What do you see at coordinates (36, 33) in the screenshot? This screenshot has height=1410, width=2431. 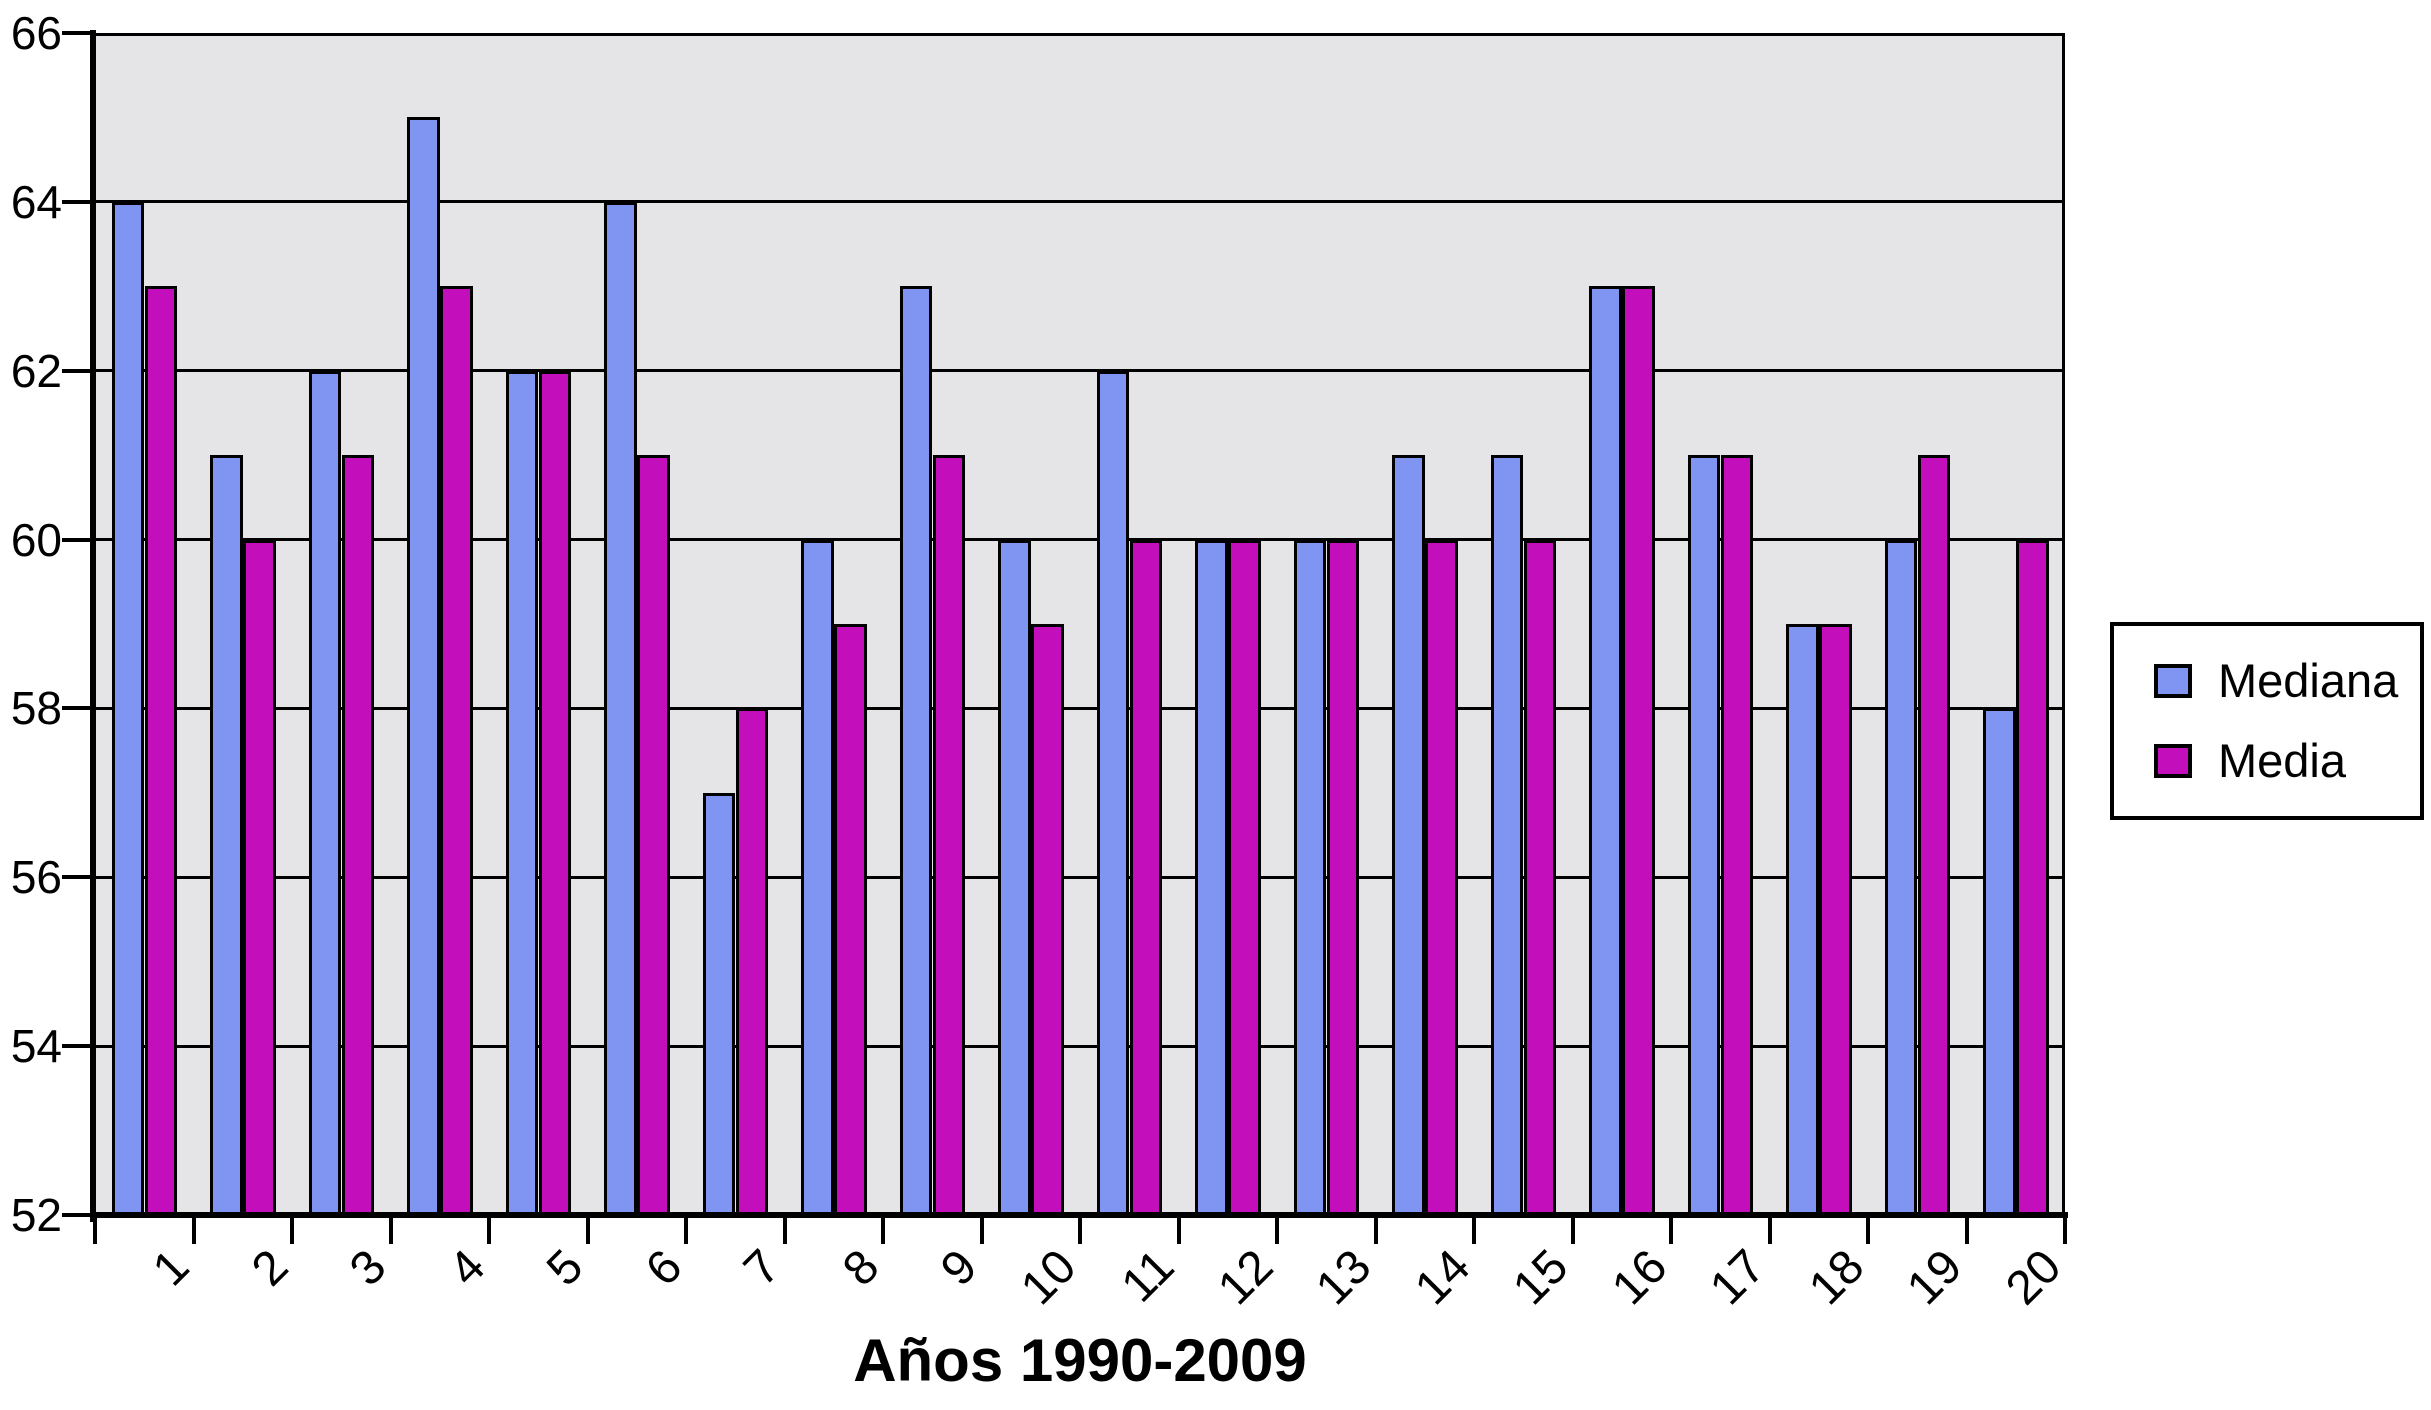 I see `y-tick-label-66: 66` at bounding box center [36, 33].